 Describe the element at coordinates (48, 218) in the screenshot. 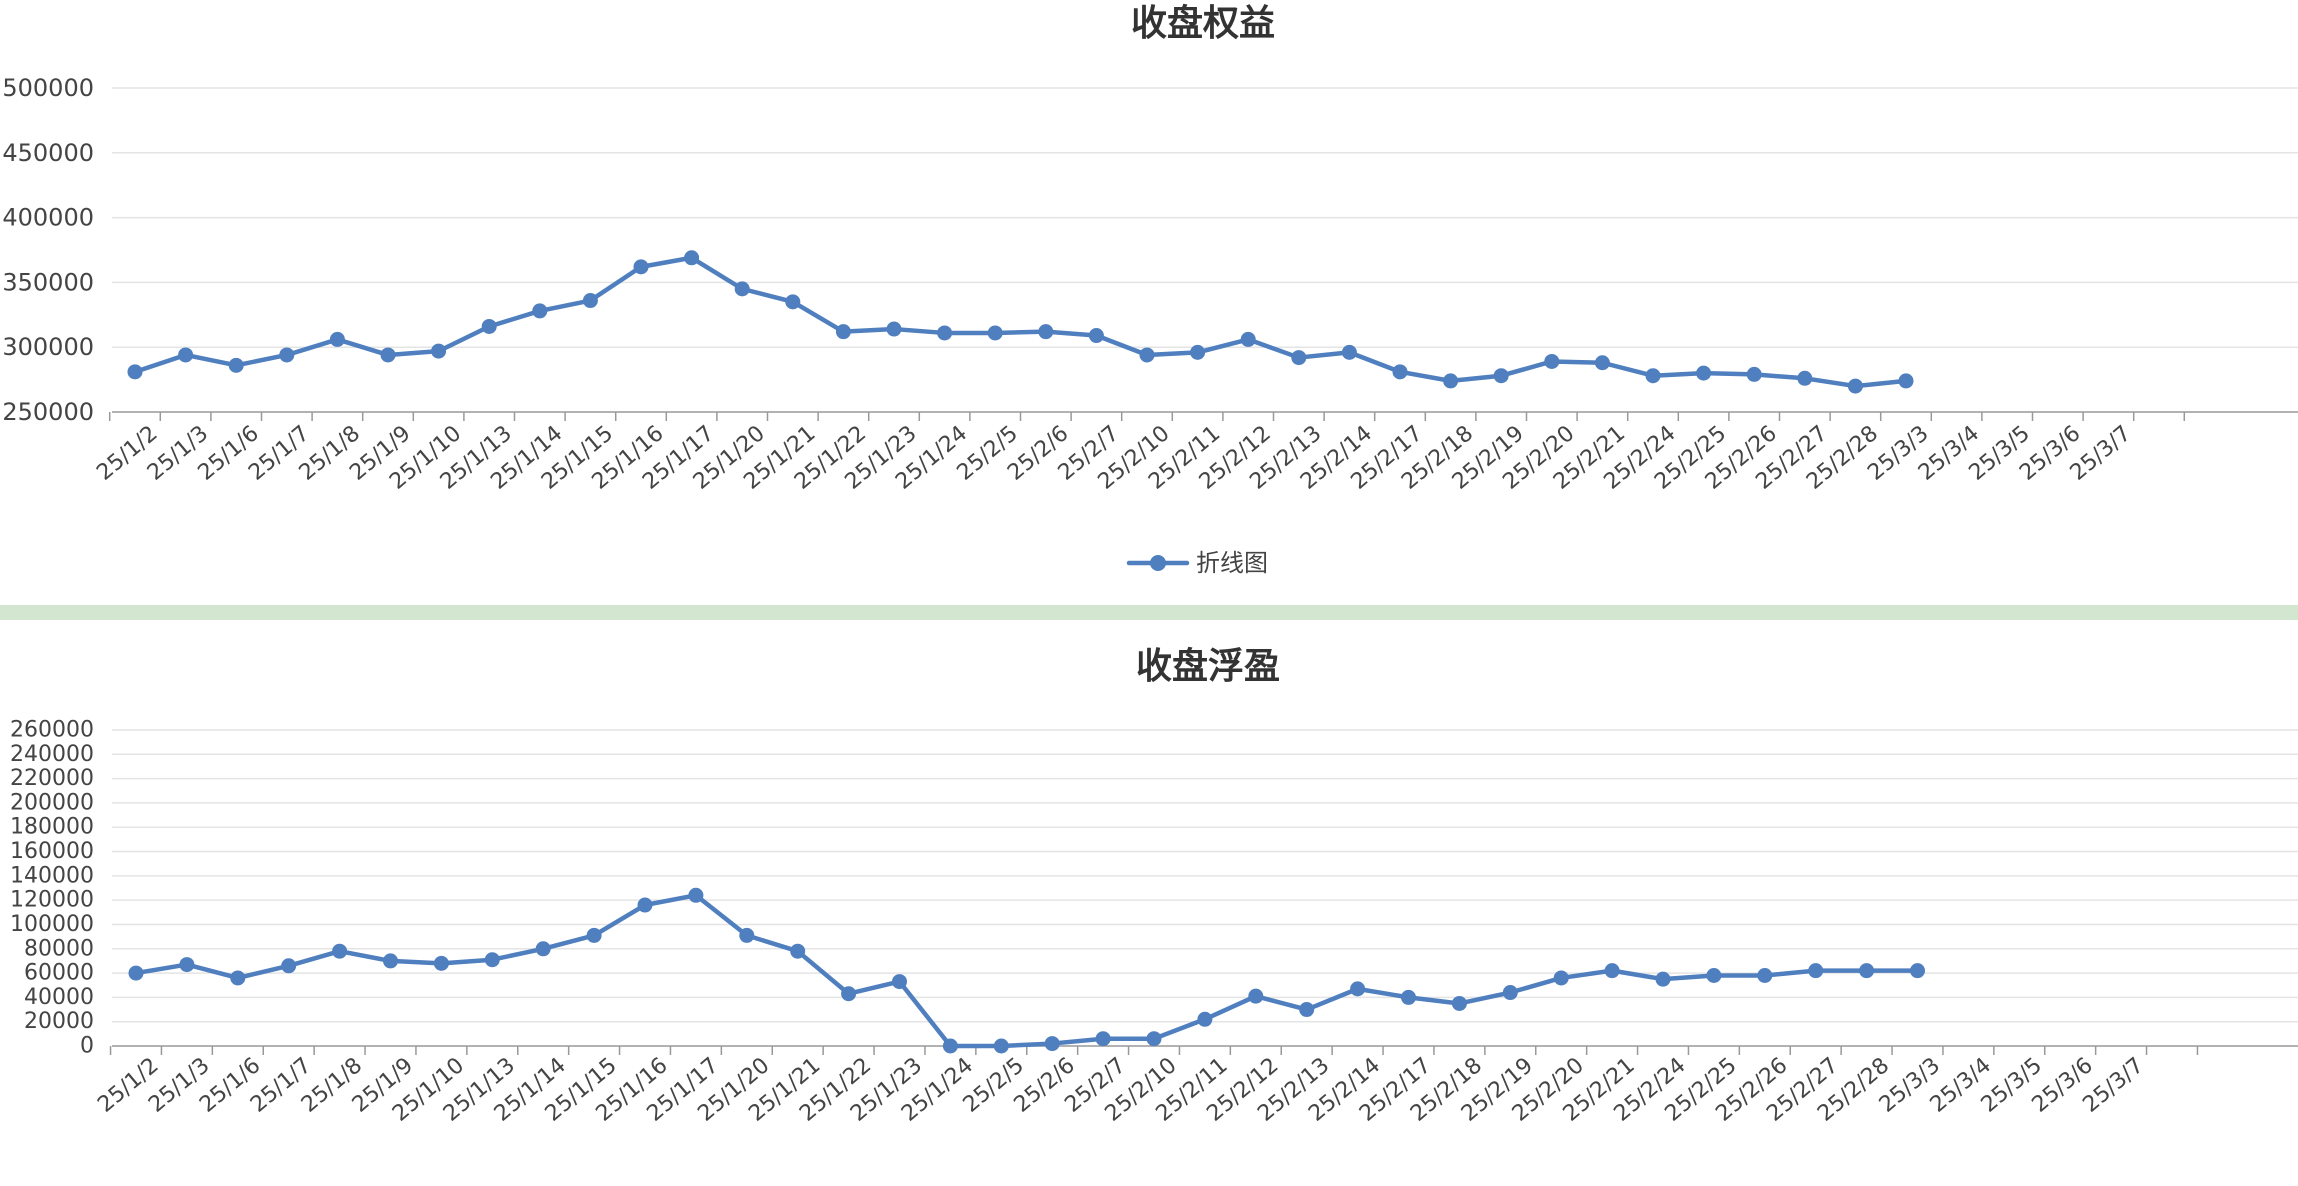

I see `y-tick-label: 400000` at that location.